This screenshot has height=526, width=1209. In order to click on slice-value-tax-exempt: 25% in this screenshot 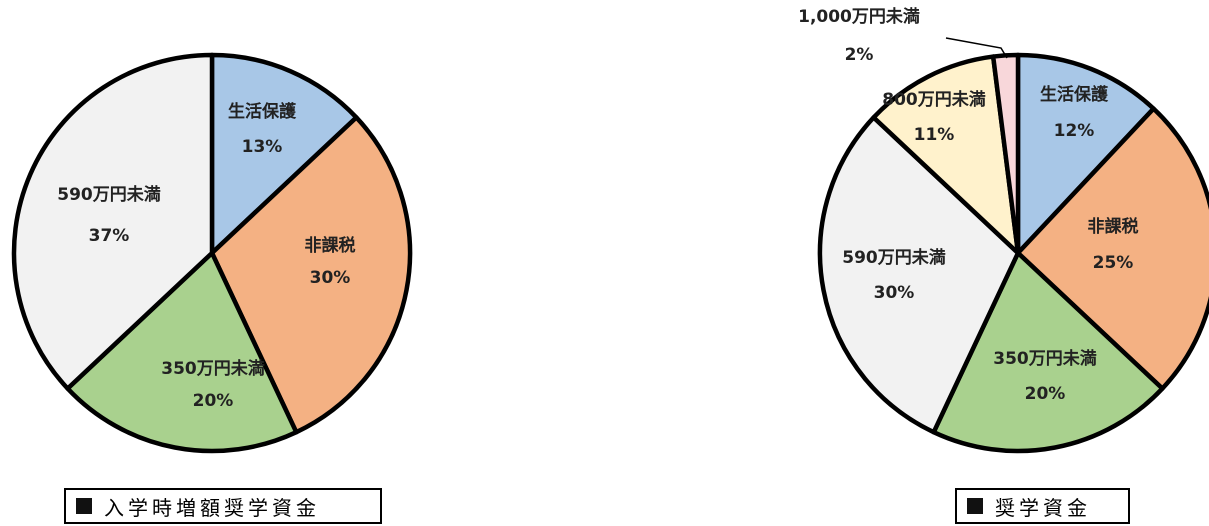, I will do `click(1113, 263)`.